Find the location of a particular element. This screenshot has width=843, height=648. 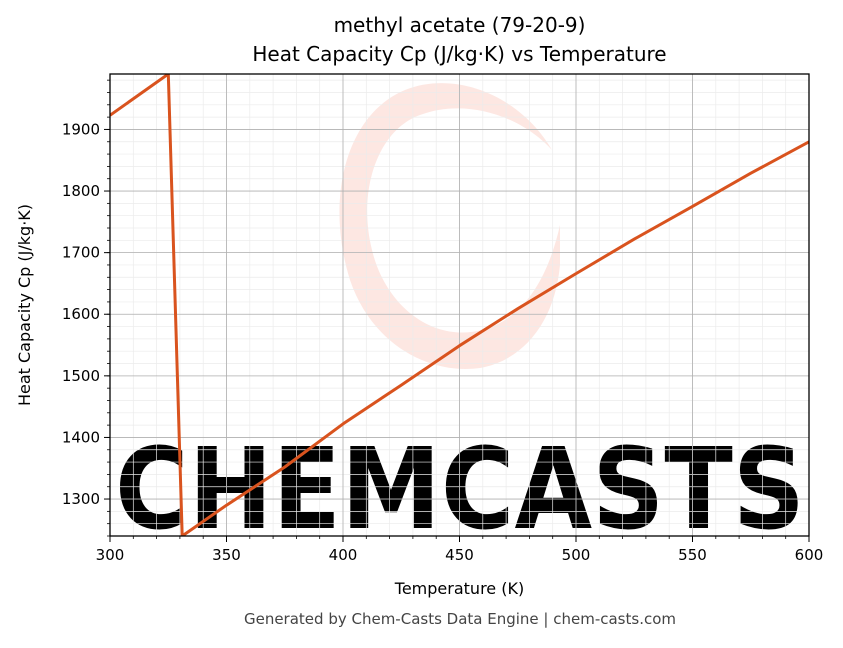

x-tick-label: 500 is located at coordinates (576, 555).